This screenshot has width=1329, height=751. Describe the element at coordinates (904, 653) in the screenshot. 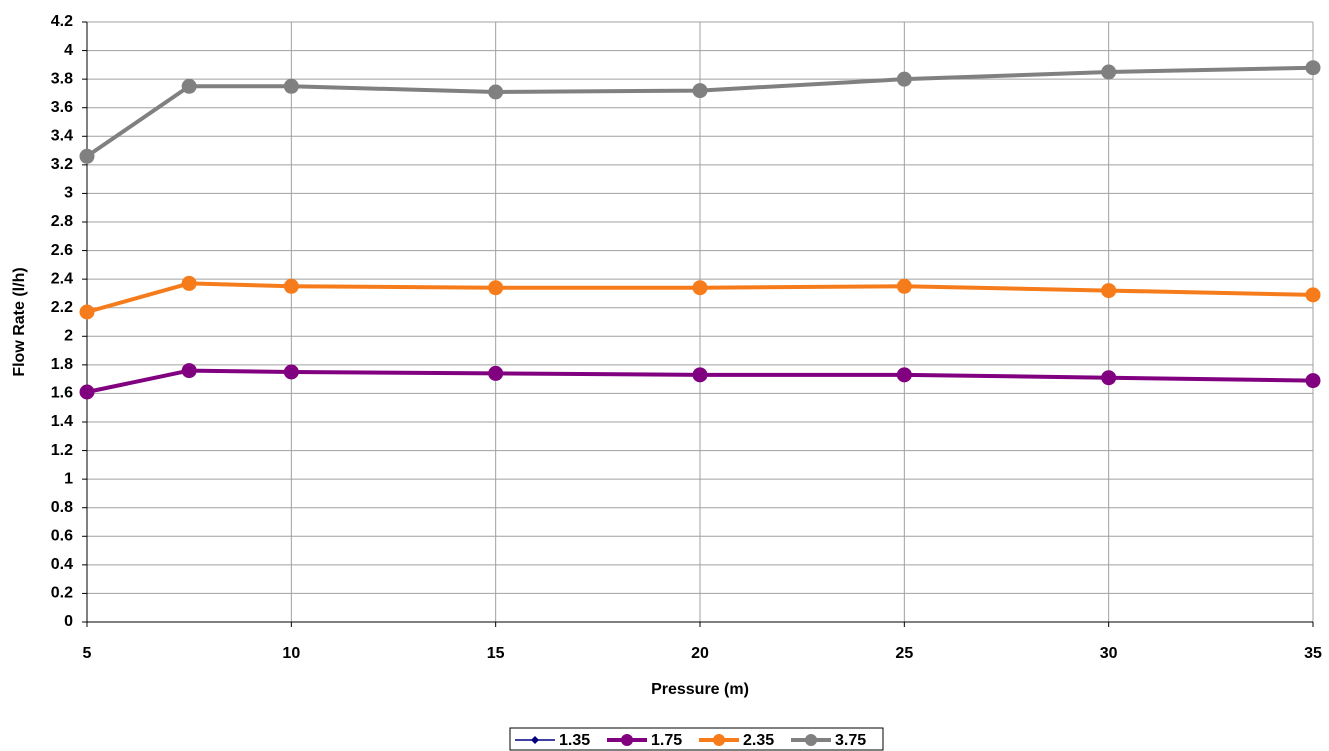

I see `x-tick-label: 25` at that location.